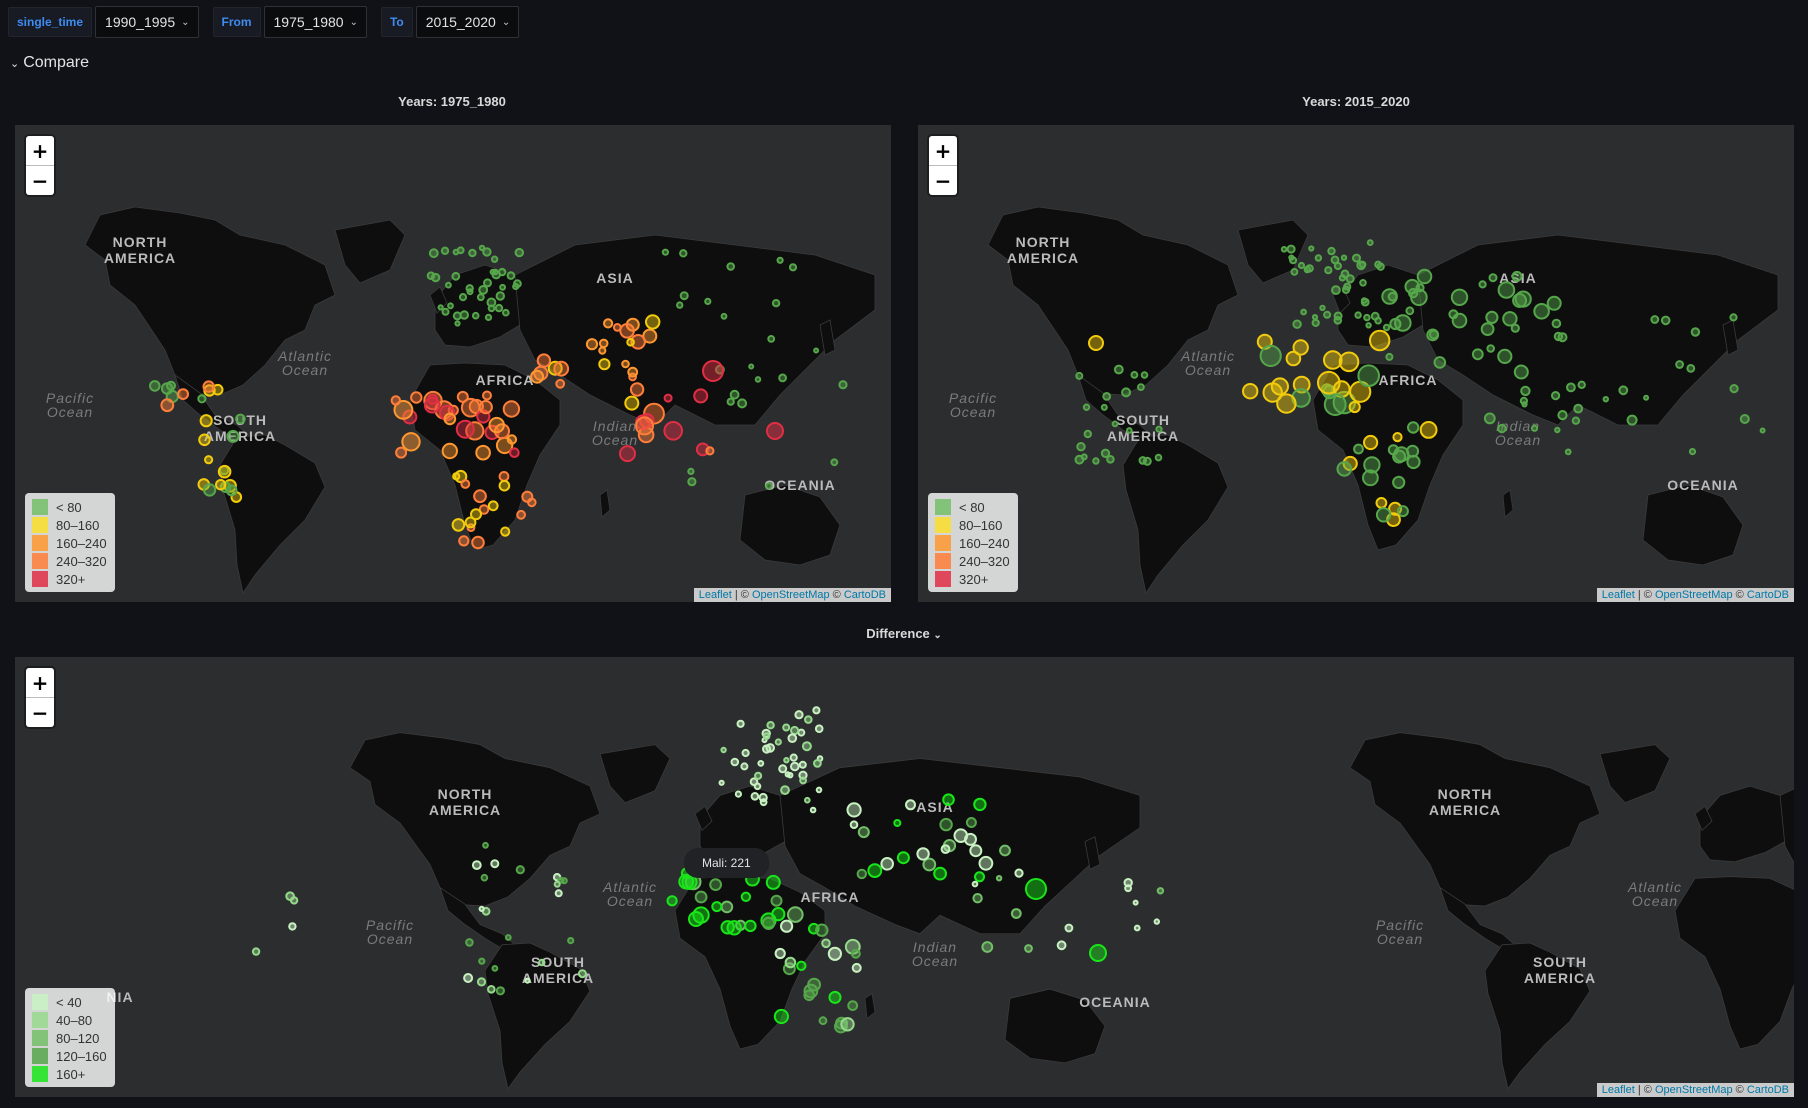  I want to click on zoom-in-button: +, so click(40, 150).